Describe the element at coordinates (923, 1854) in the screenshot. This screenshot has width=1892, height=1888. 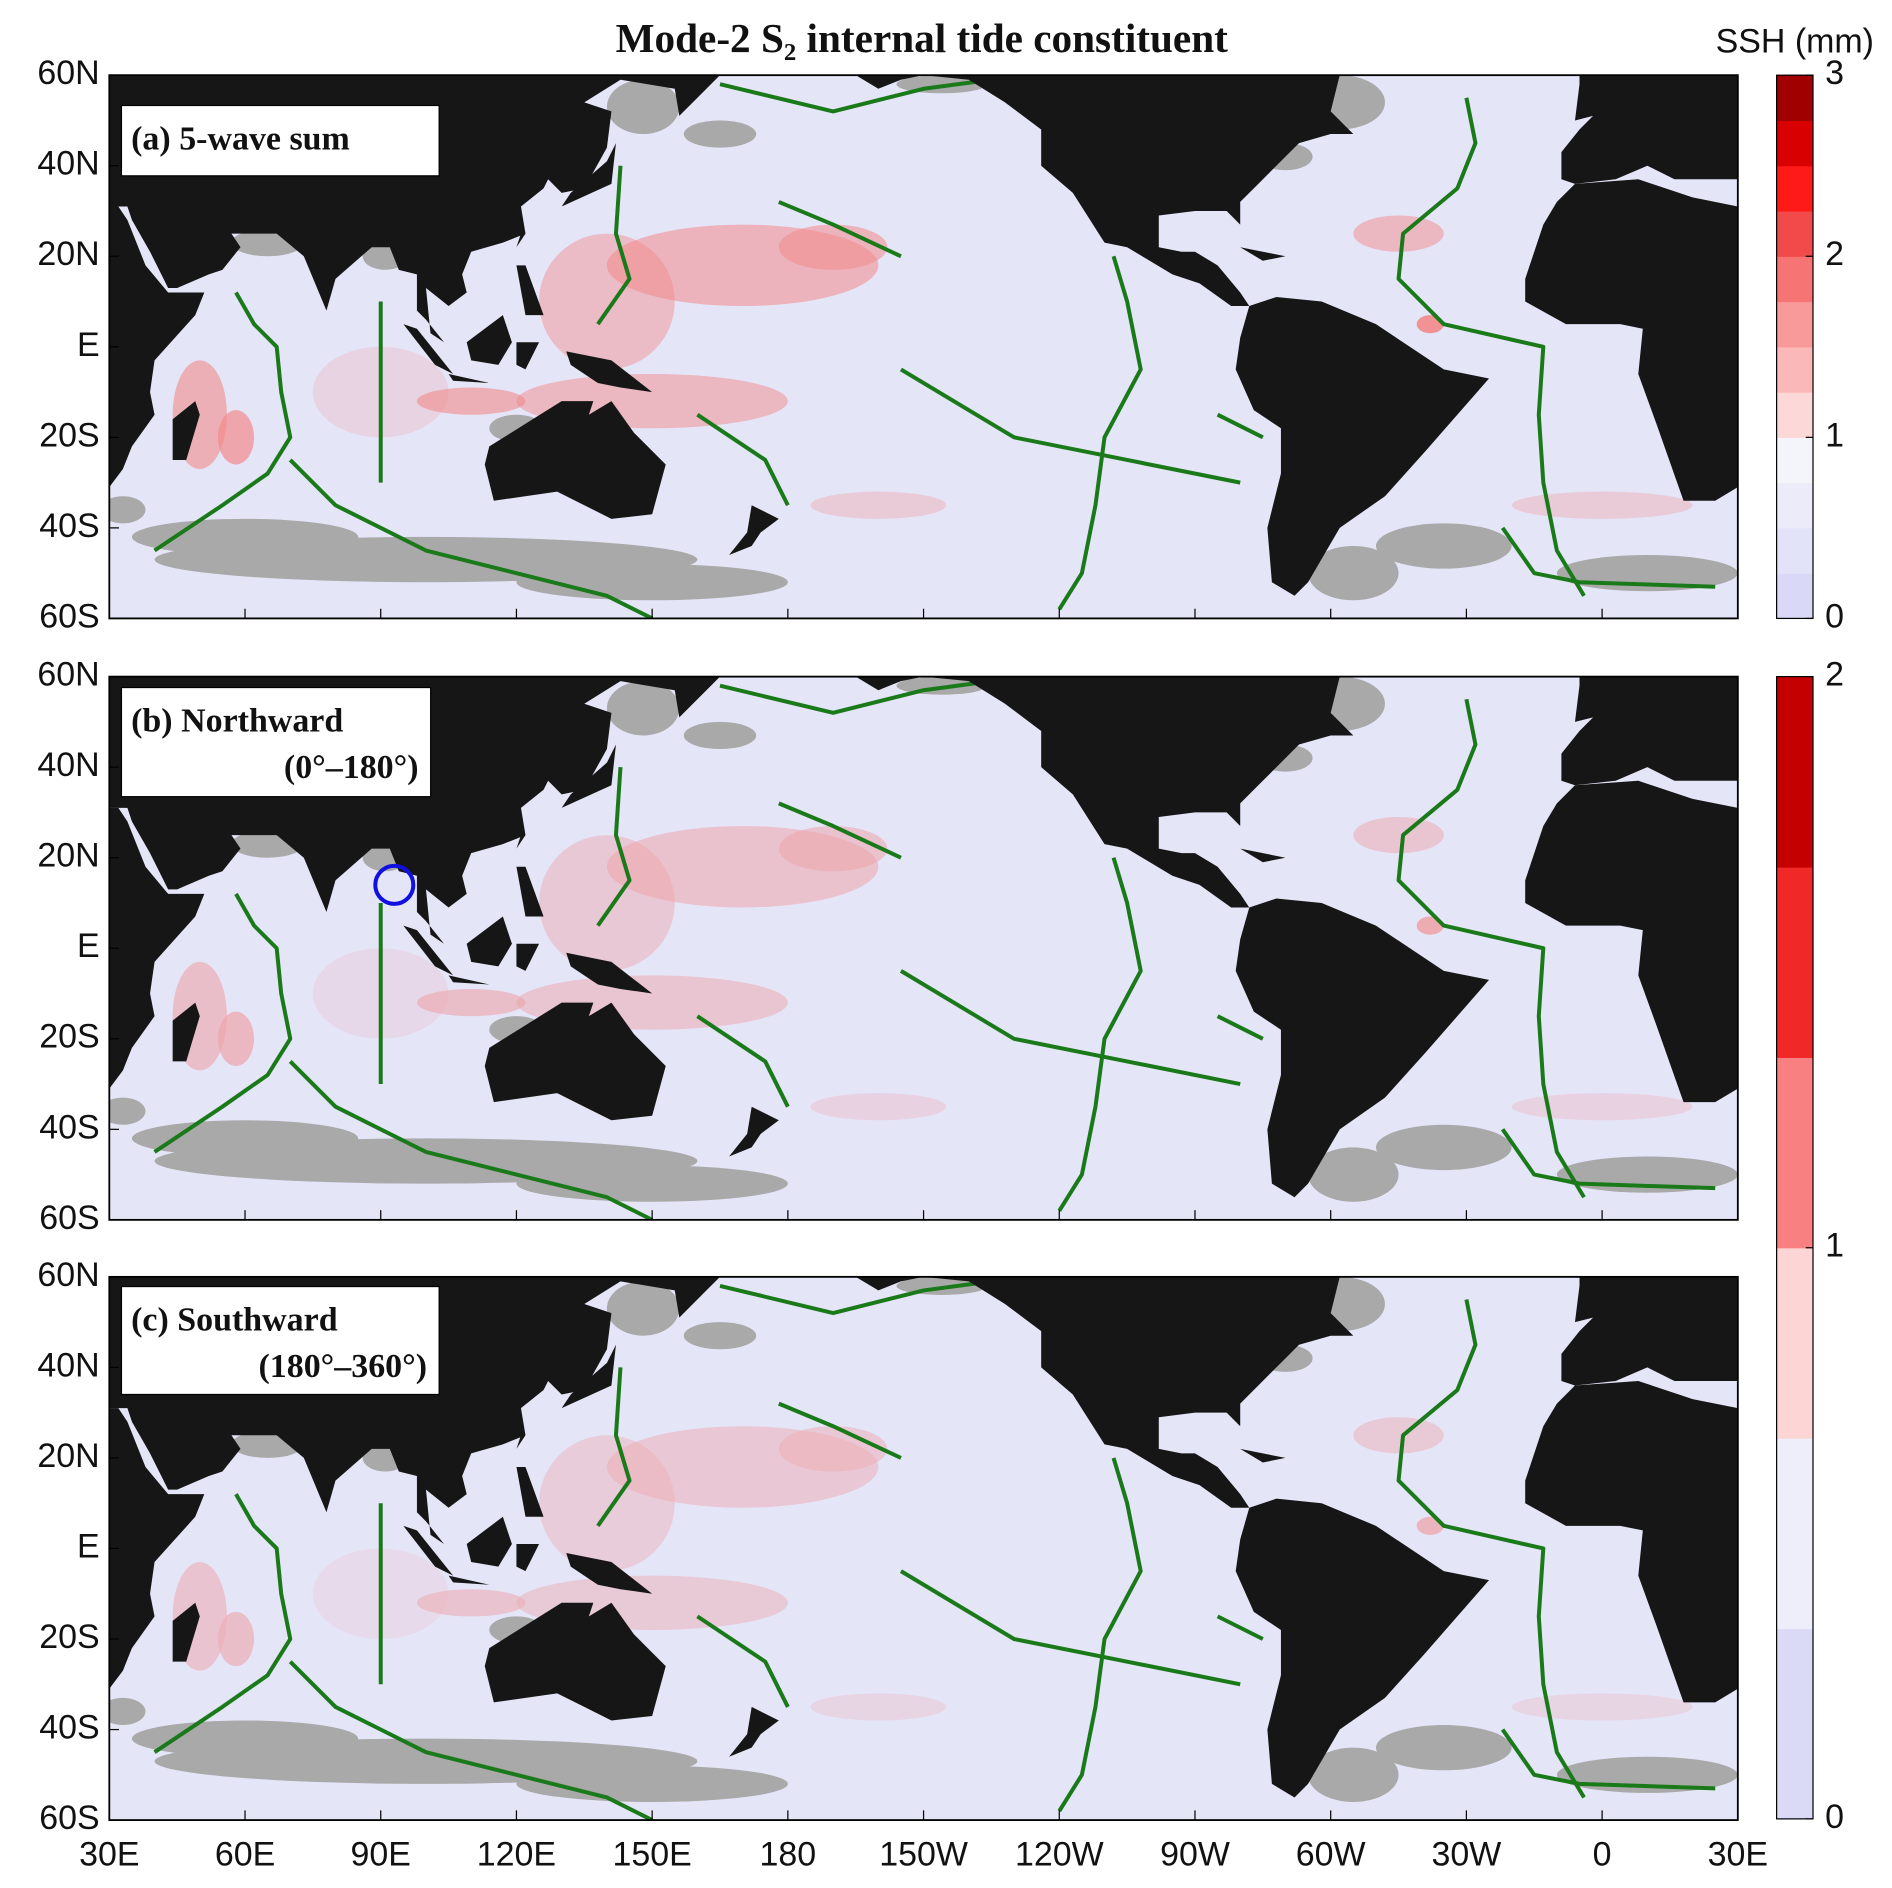
I see `x-tick-label: 150W` at that location.